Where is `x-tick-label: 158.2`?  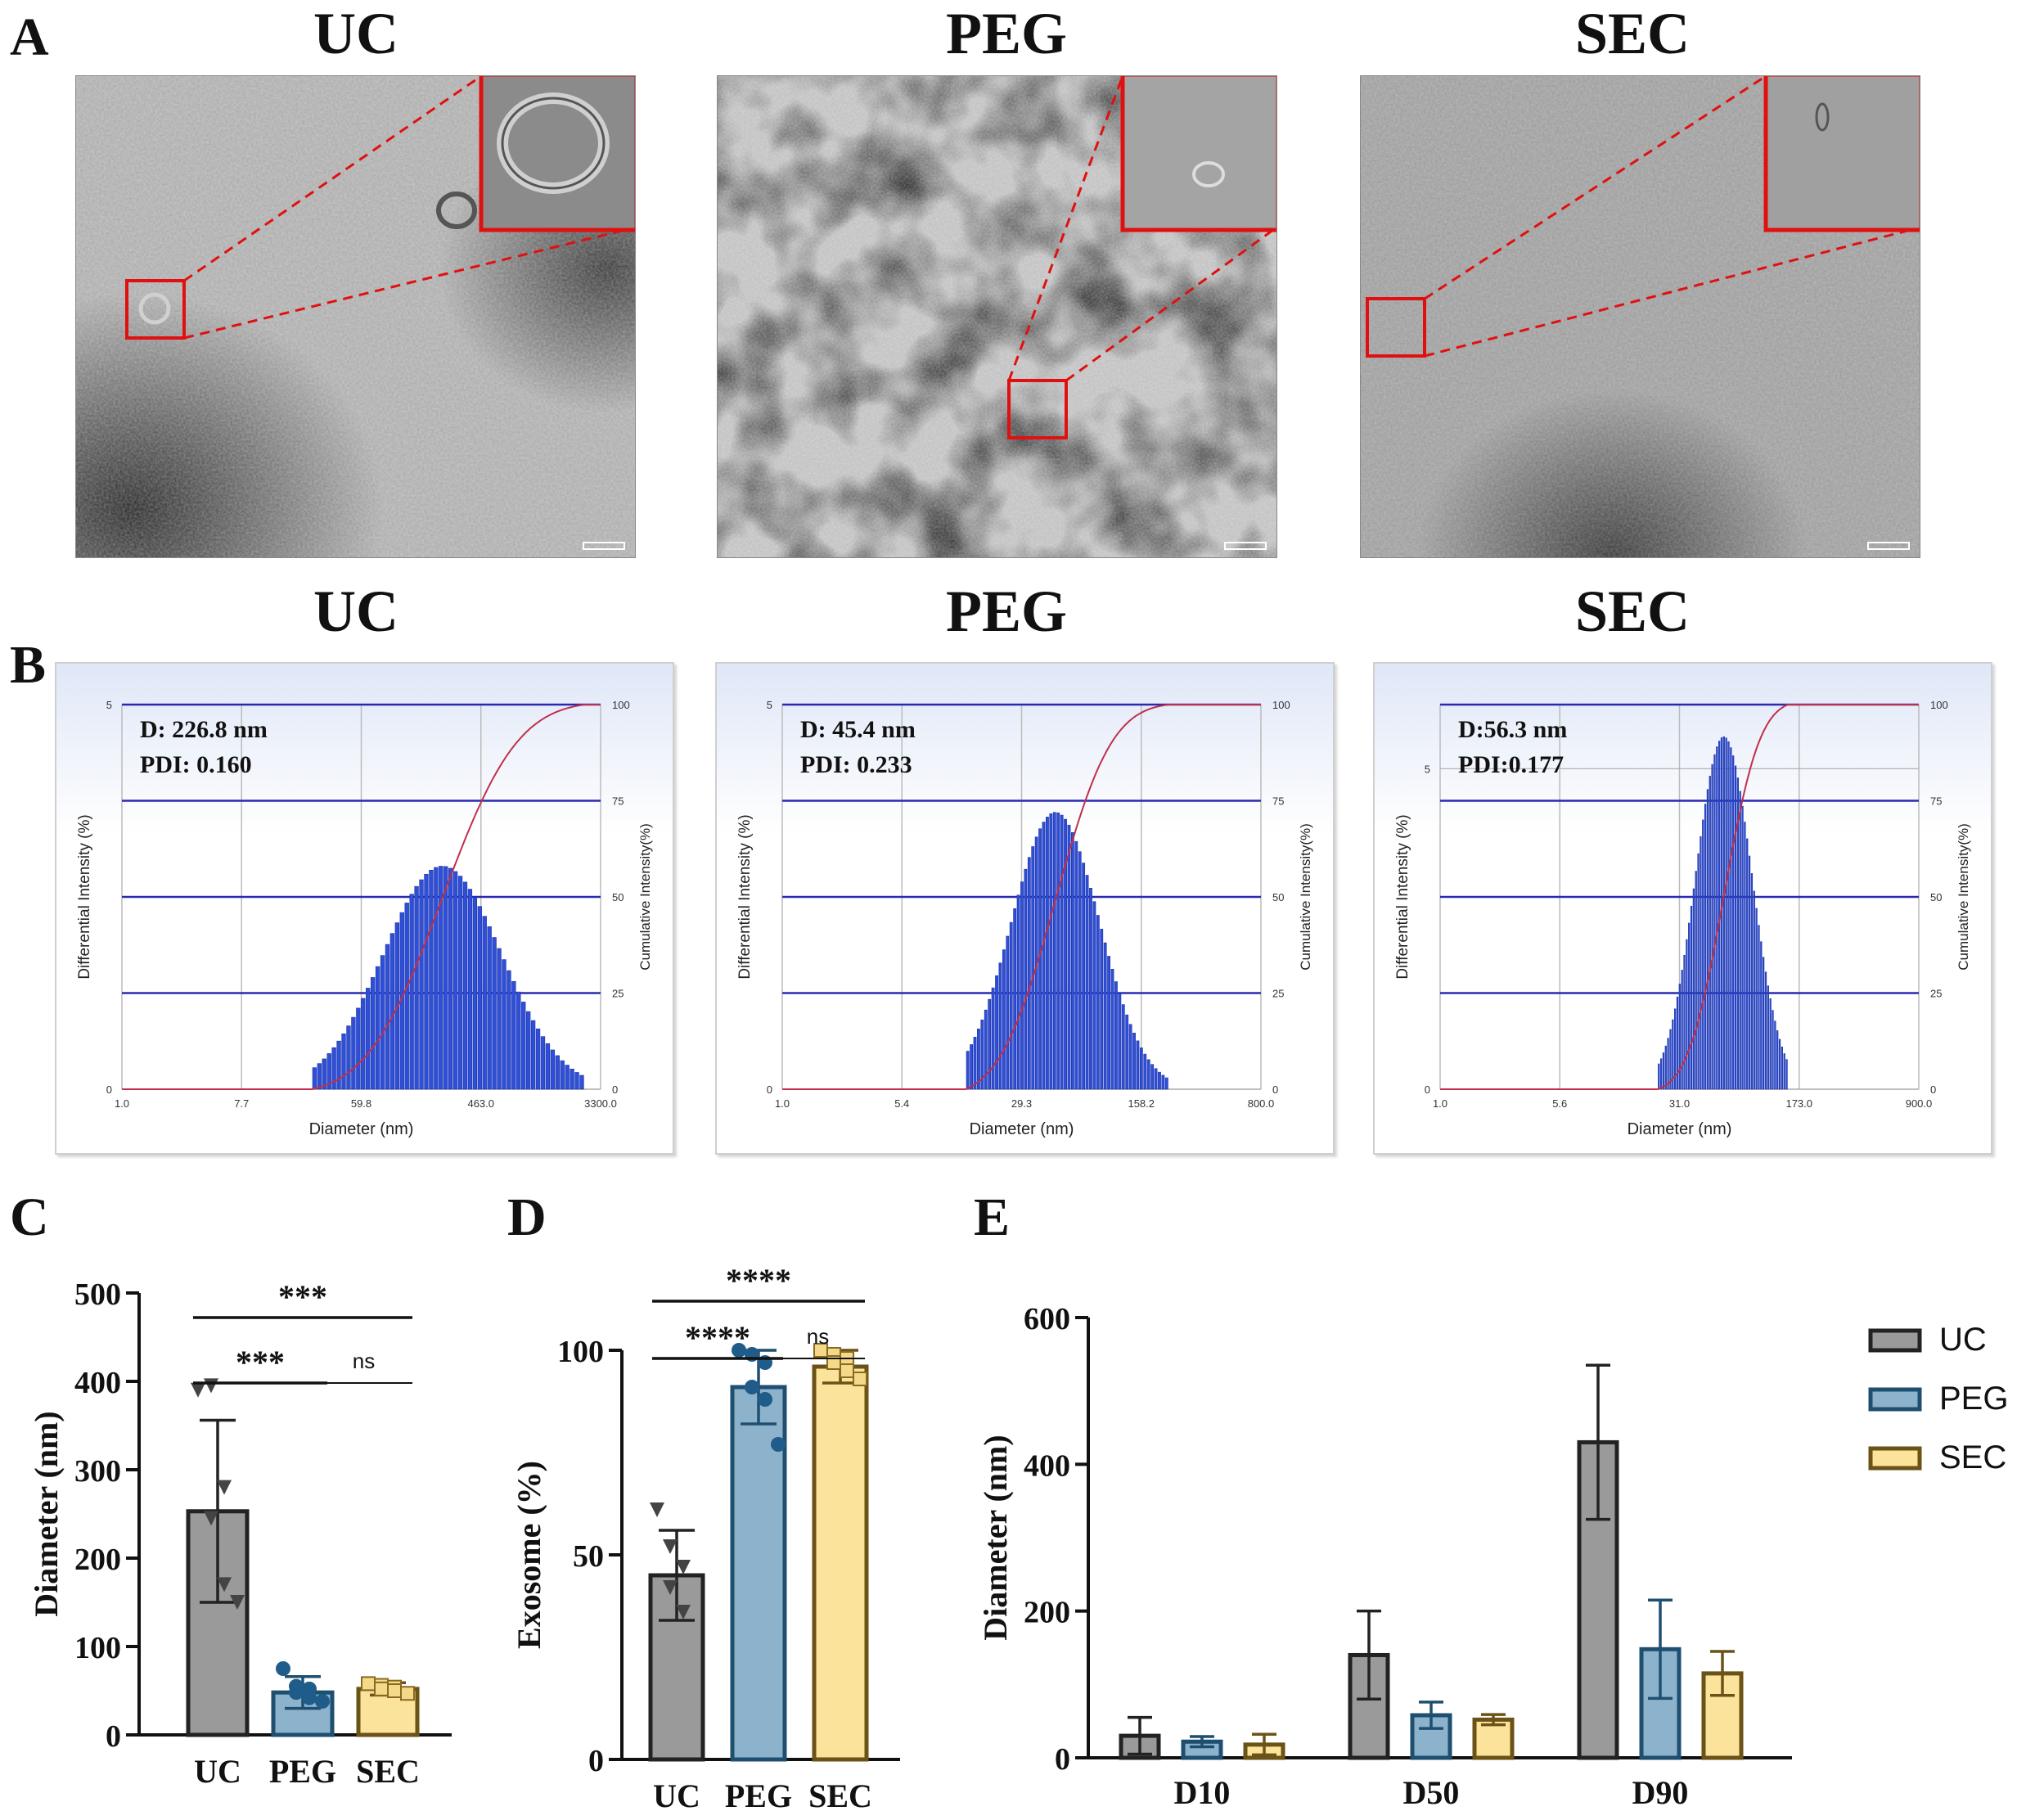 x-tick-label: 158.2 is located at coordinates (1141, 1103).